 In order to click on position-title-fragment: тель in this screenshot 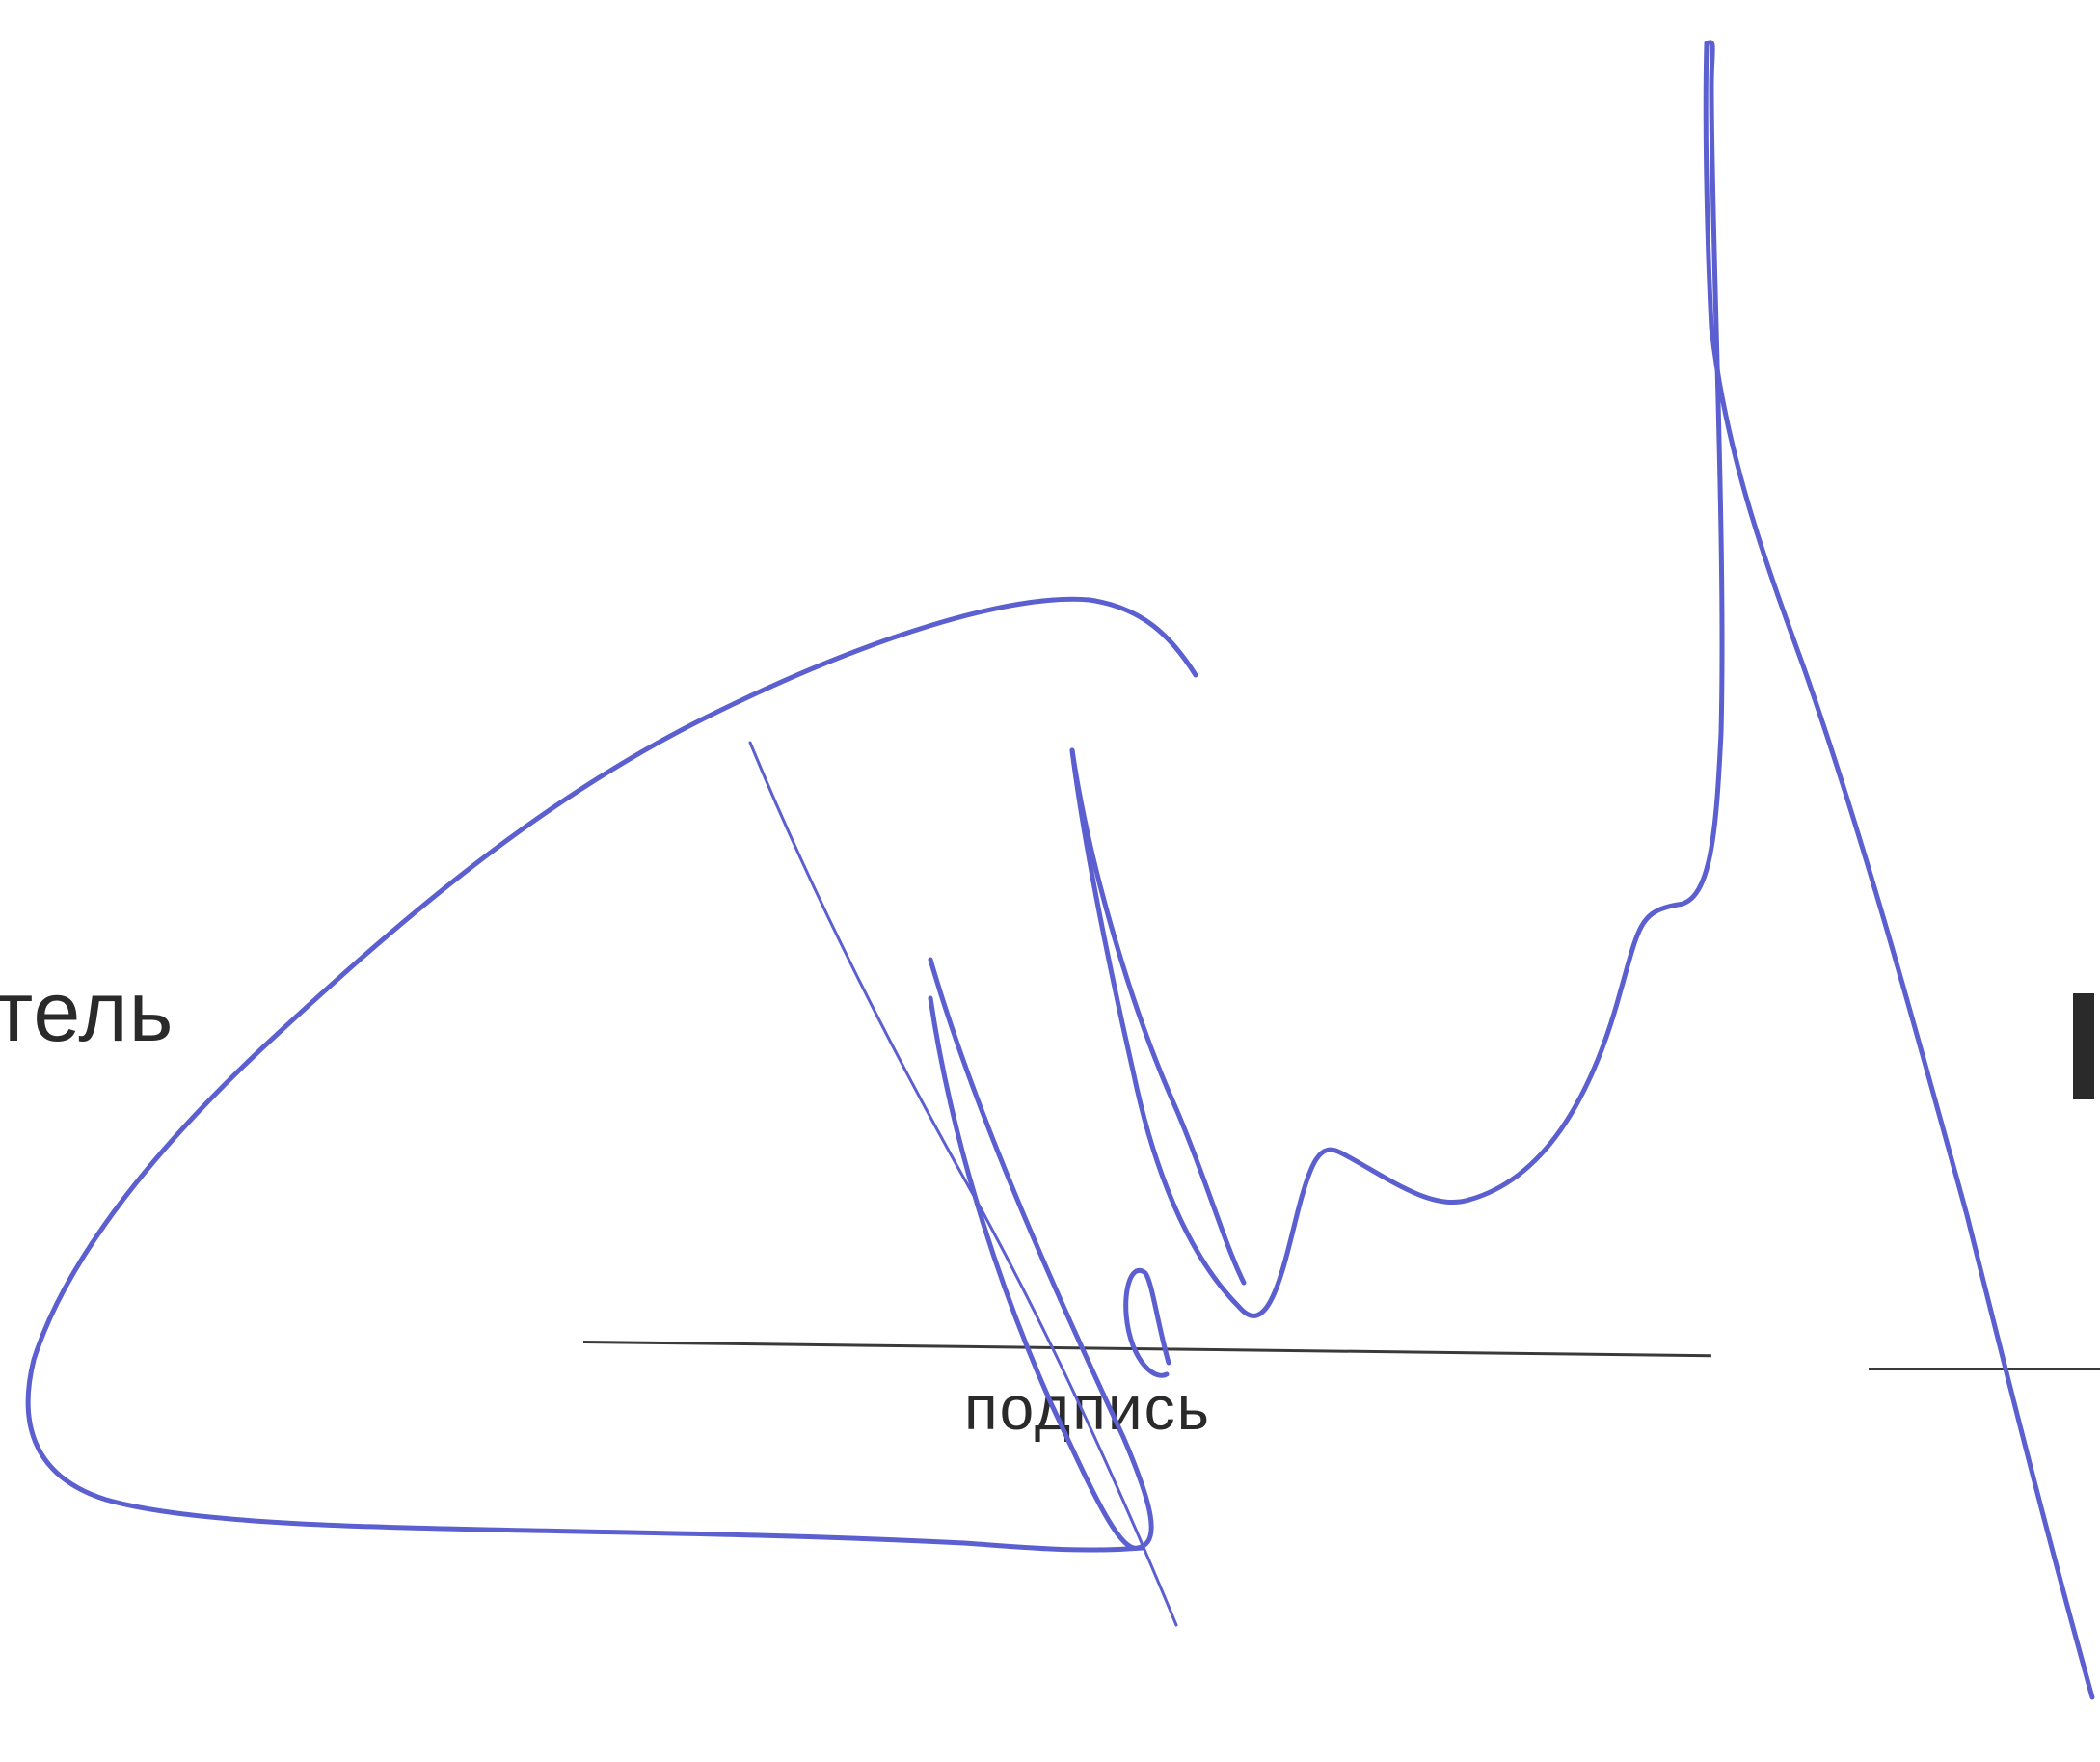, I will do `click(87, 1011)`.